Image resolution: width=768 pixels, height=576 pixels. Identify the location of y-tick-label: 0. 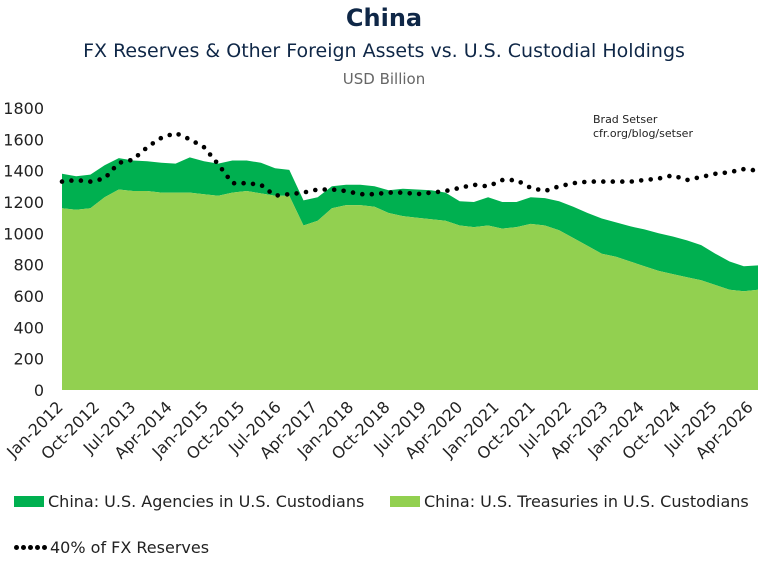
(39, 390).